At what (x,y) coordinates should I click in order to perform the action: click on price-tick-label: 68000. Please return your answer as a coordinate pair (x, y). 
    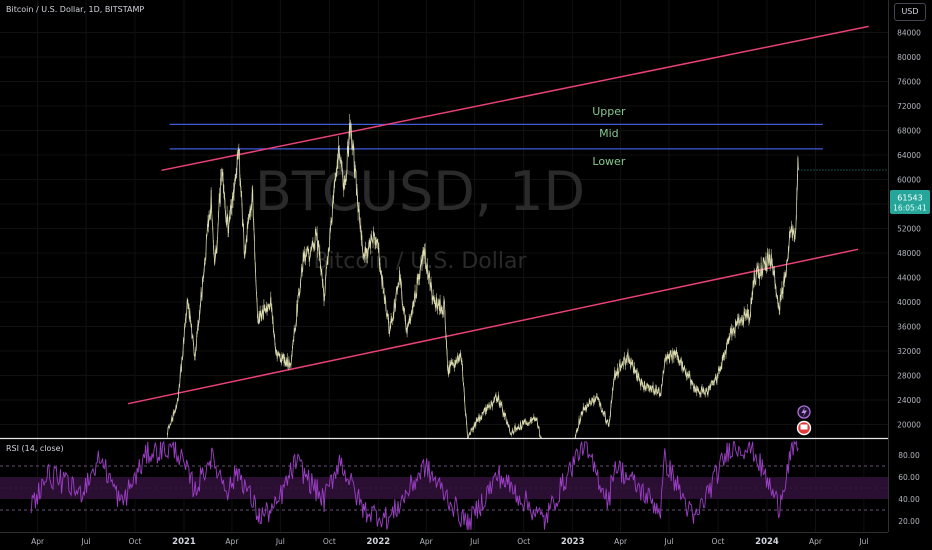
    Looking at the image, I should click on (909, 131).